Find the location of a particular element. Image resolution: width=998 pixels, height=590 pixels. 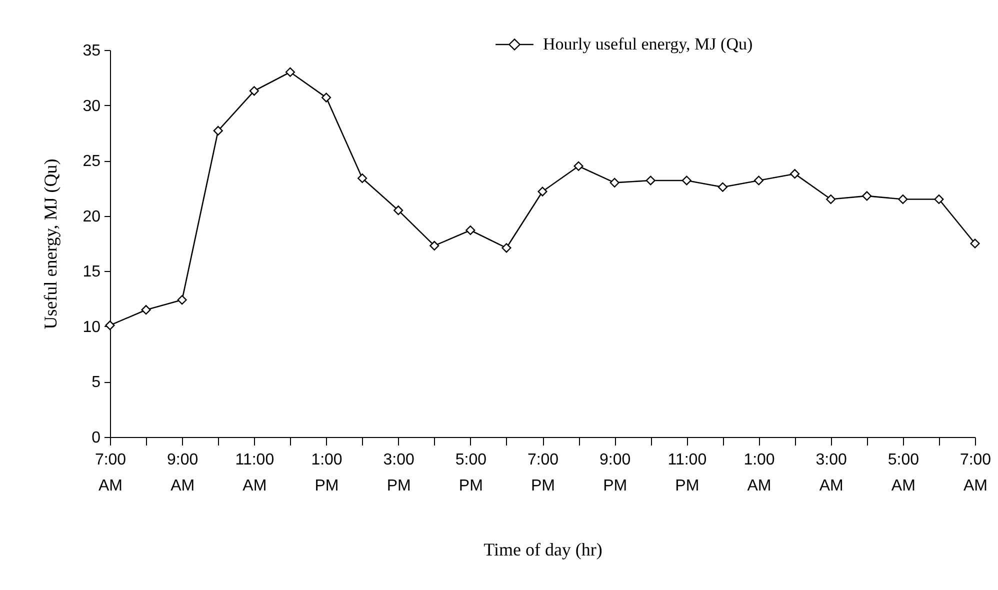

y-tick-label: 10 is located at coordinates (91, 327).